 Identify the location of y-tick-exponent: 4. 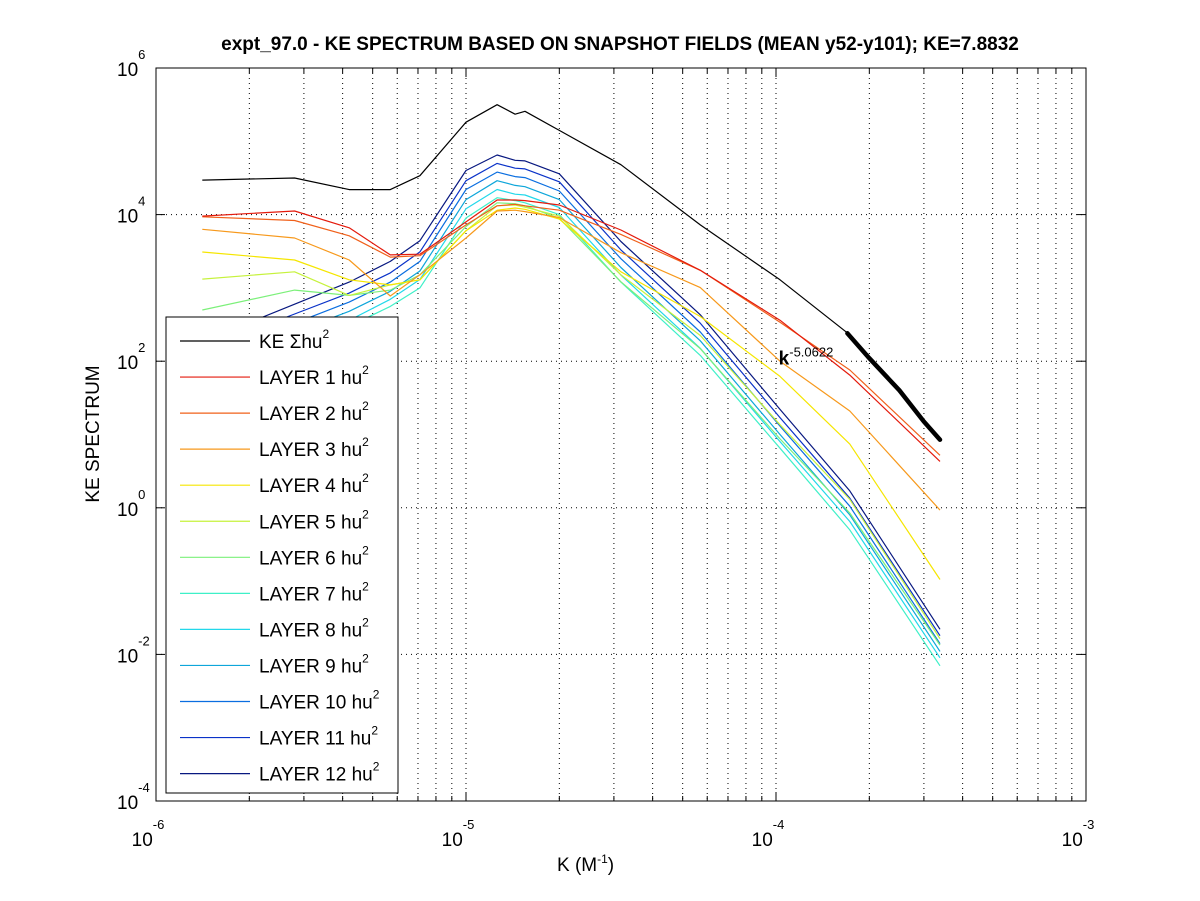
(141, 201).